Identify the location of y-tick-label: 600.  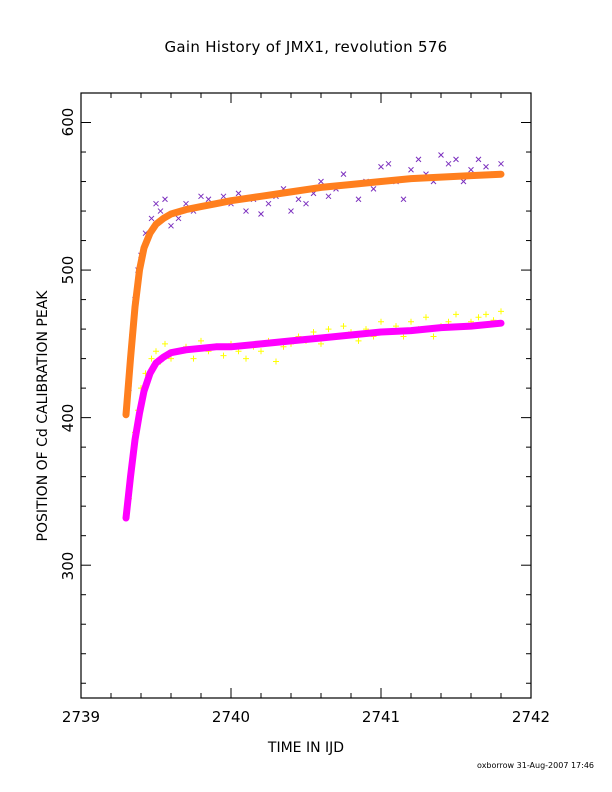
(68, 122).